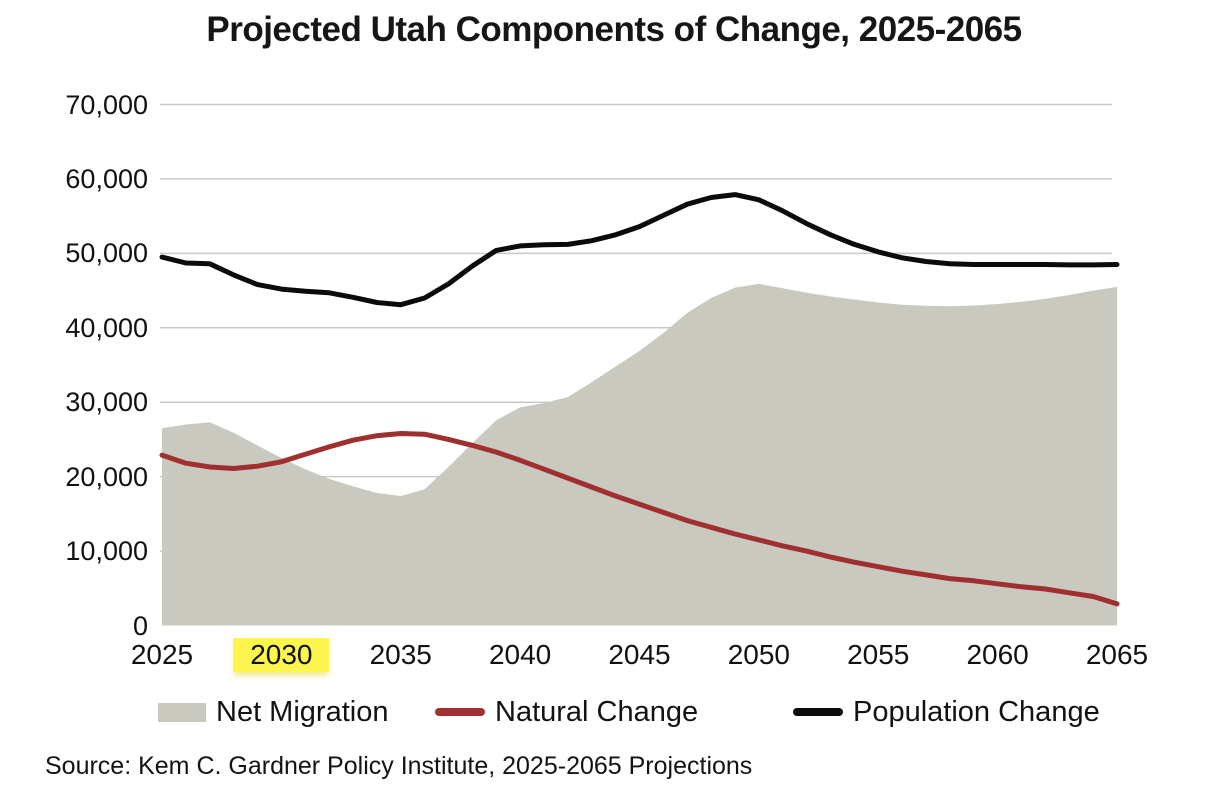 The image size is (1228, 799). What do you see at coordinates (106, 402) in the screenshot?
I see `y-tick-label: 30,000` at bounding box center [106, 402].